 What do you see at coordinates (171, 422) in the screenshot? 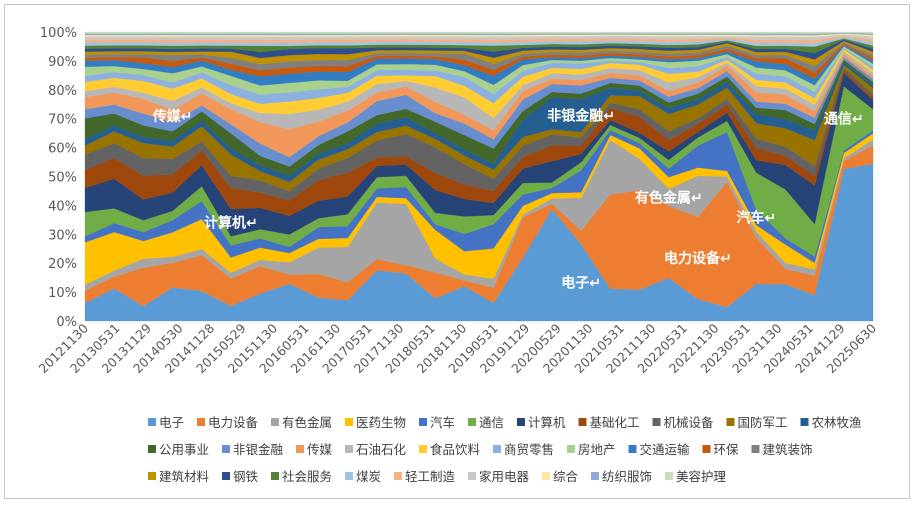
I see `legend-label: 电子` at bounding box center [171, 422].